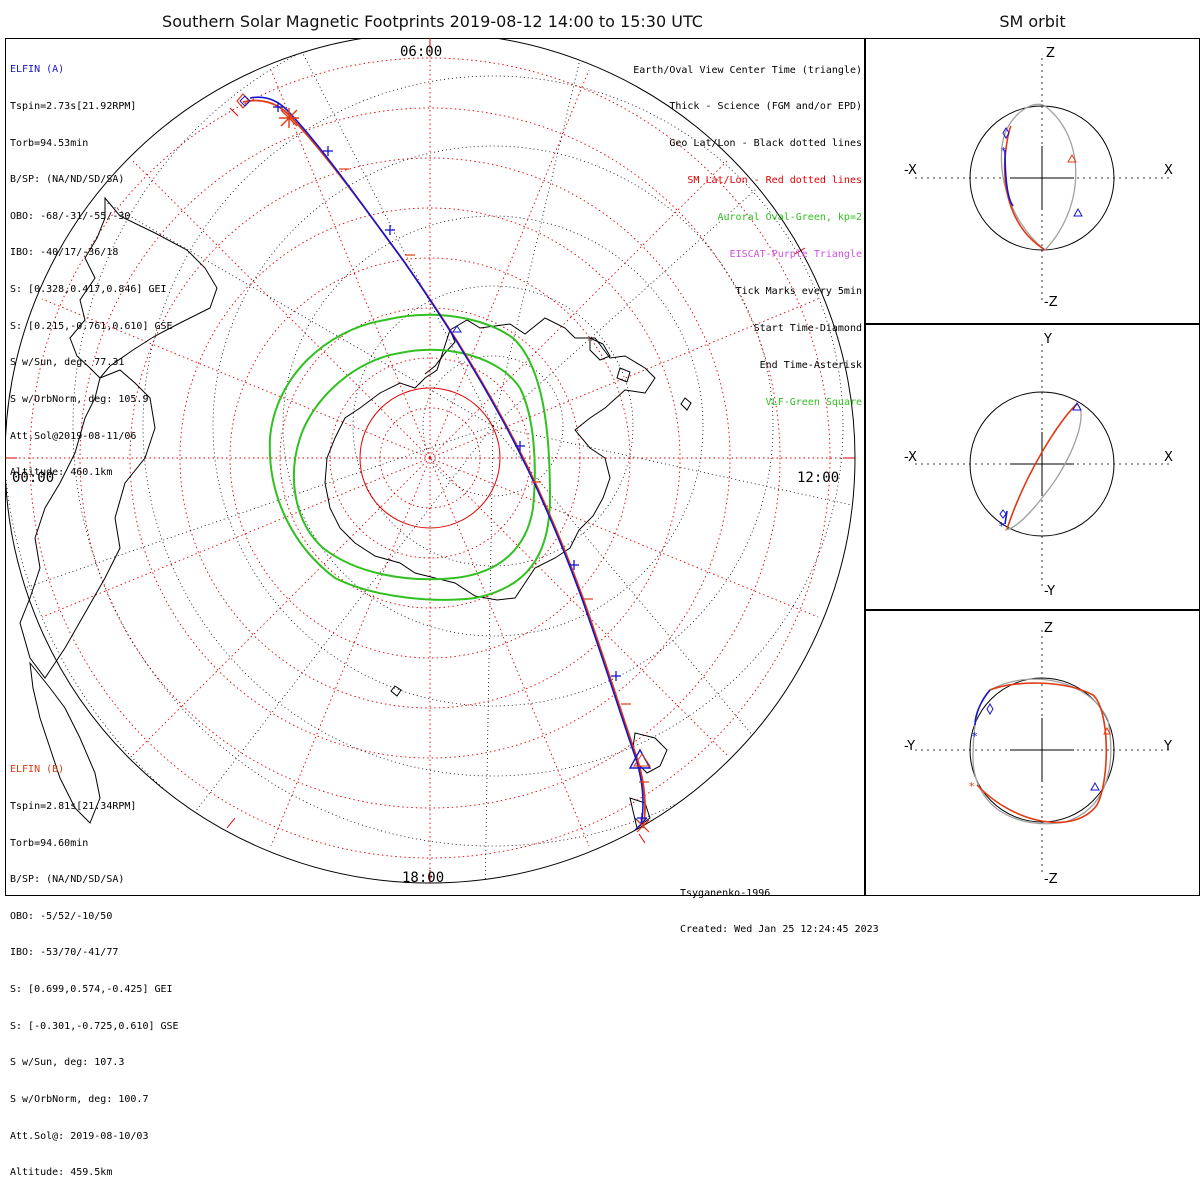 The height and width of the screenshot is (1192, 1200). I want to click on sm-inner-circle, so click(430, 458).